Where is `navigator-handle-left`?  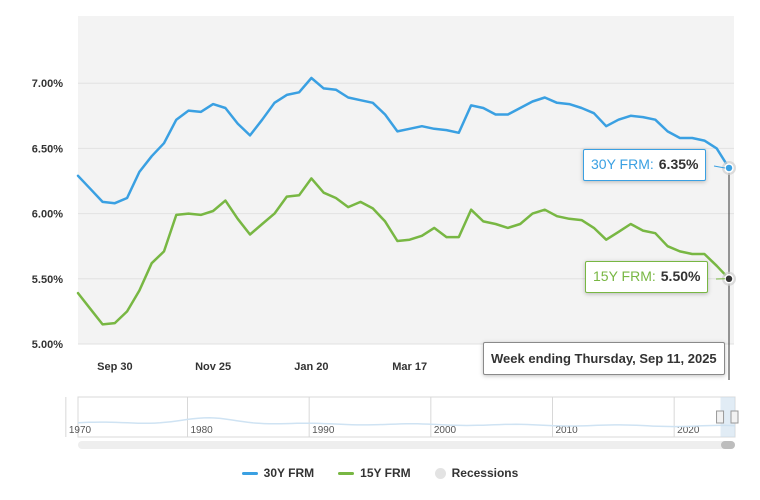
navigator-handle-left is located at coordinates (720, 417).